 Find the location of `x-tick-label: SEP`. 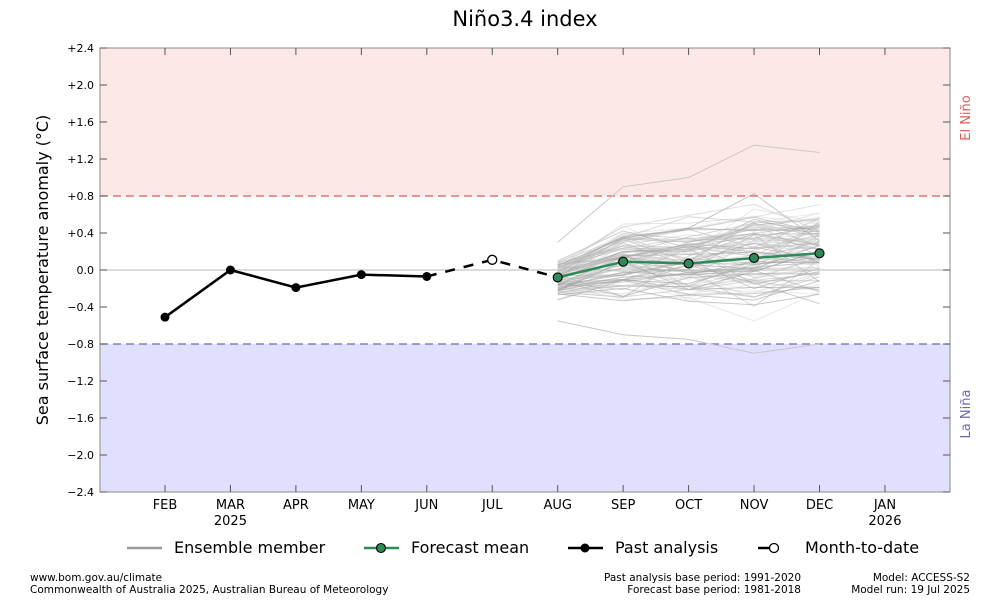

x-tick-label: SEP is located at coordinates (623, 505).